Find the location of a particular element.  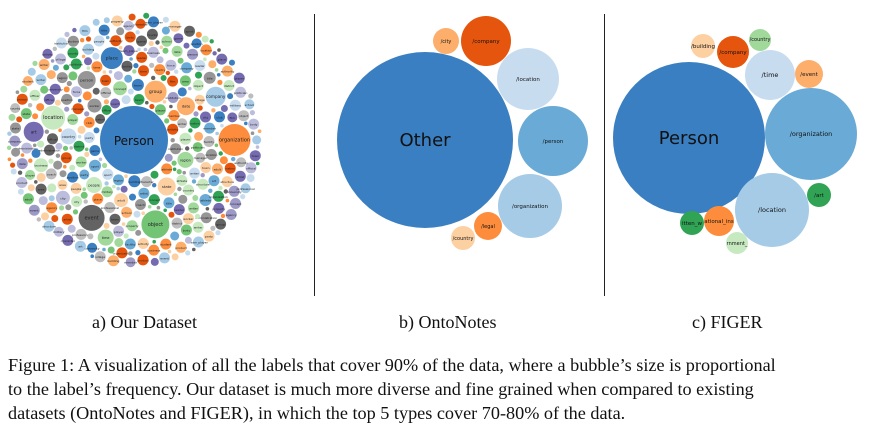

bubble-label: politician is located at coordinates (198, 148).